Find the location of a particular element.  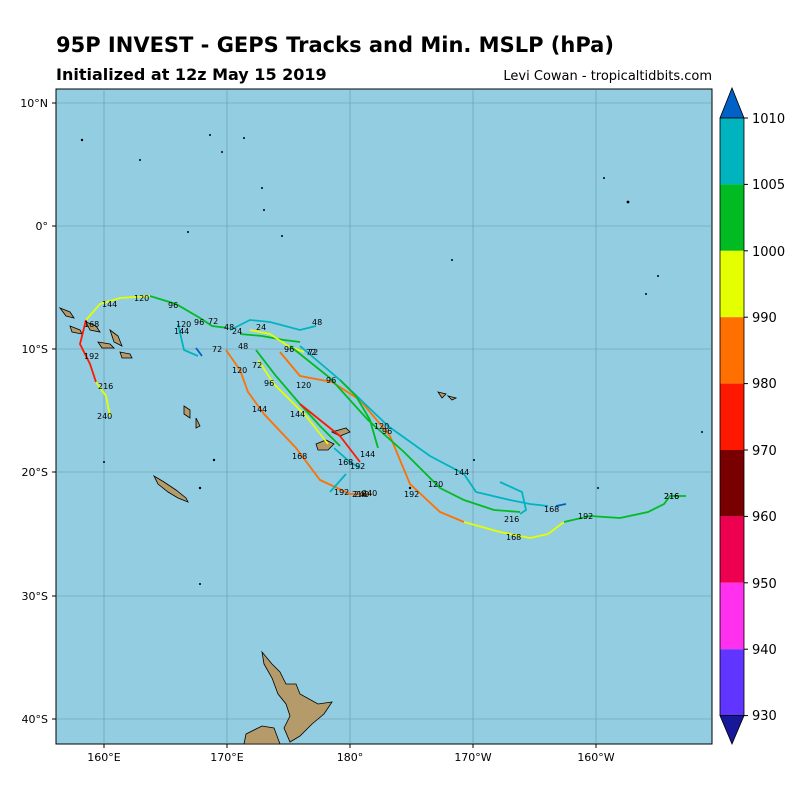

chart-subtitle: Initialized at 12z May 15 2019 is located at coordinates (191, 74).